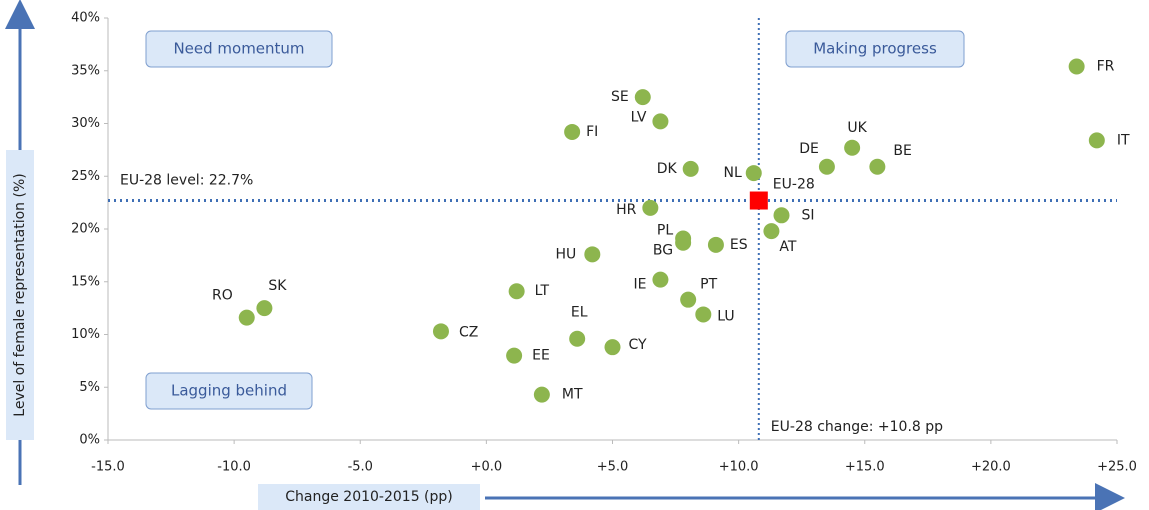 The width and height of the screenshot is (1149, 510). I want to click on quadrant-label: Lagging behind, so click(229, 391).